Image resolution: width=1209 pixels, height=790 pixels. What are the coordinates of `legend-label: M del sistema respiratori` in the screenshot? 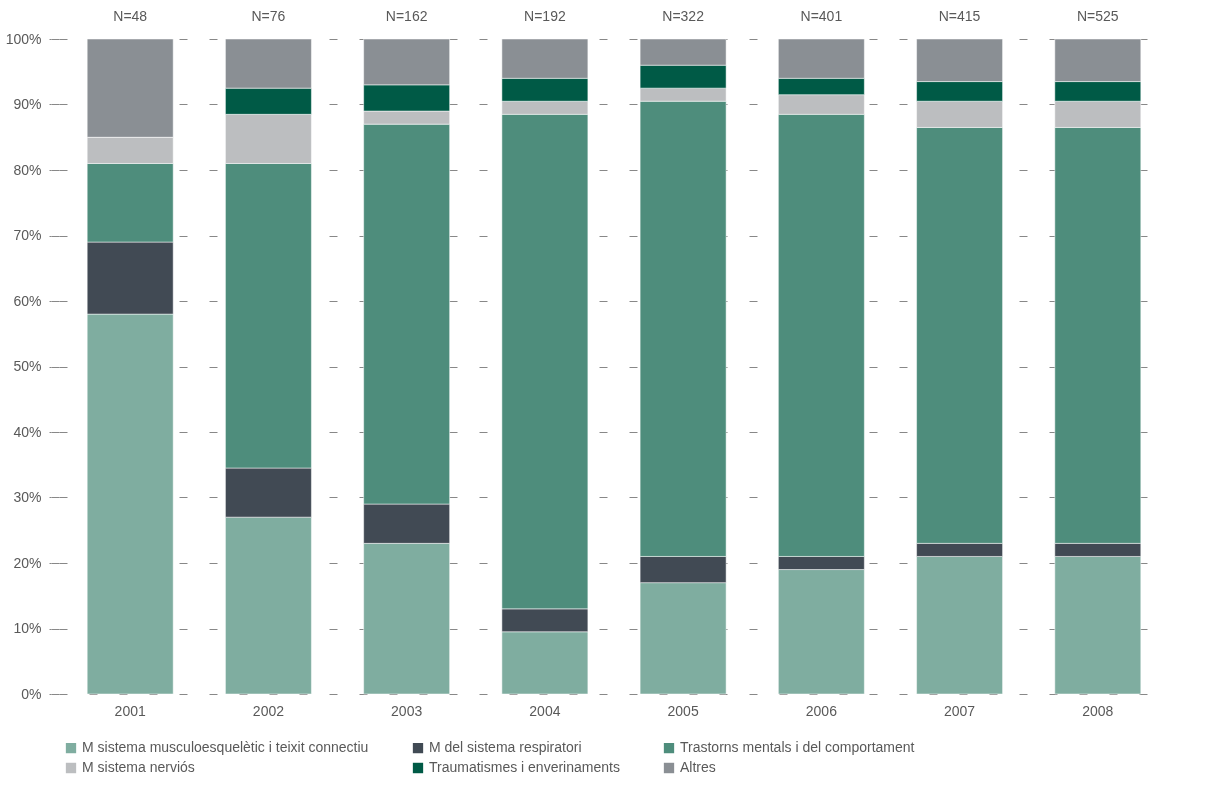 It's located at (505, 747).